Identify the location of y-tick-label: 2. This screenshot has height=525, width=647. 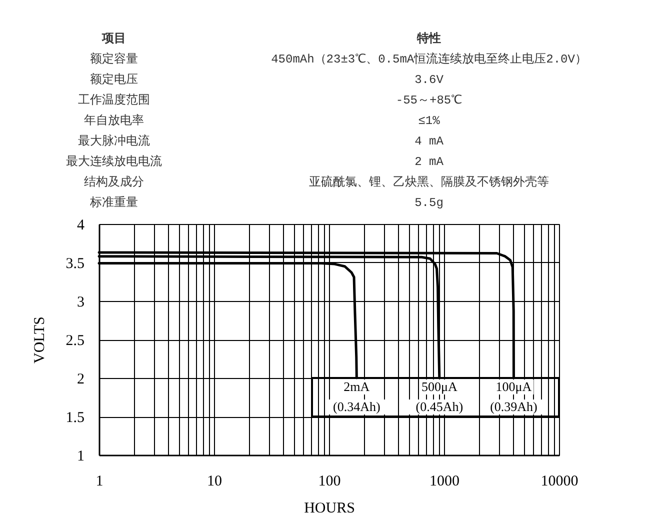
(80, 380).